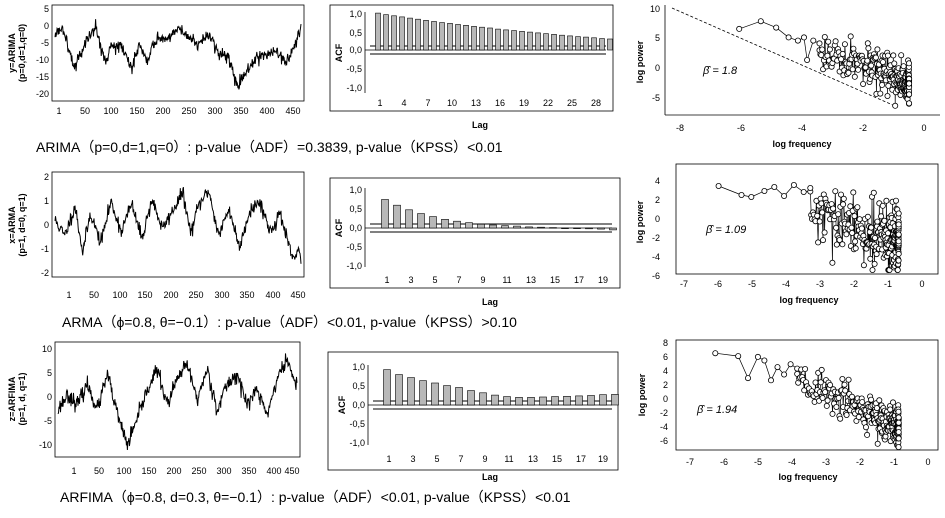 This screenshot has width=945, height=518. Describe the element at coordinates (12, 225) in the screenshot. I see `series-ylabel: x=ARMA` at that location.